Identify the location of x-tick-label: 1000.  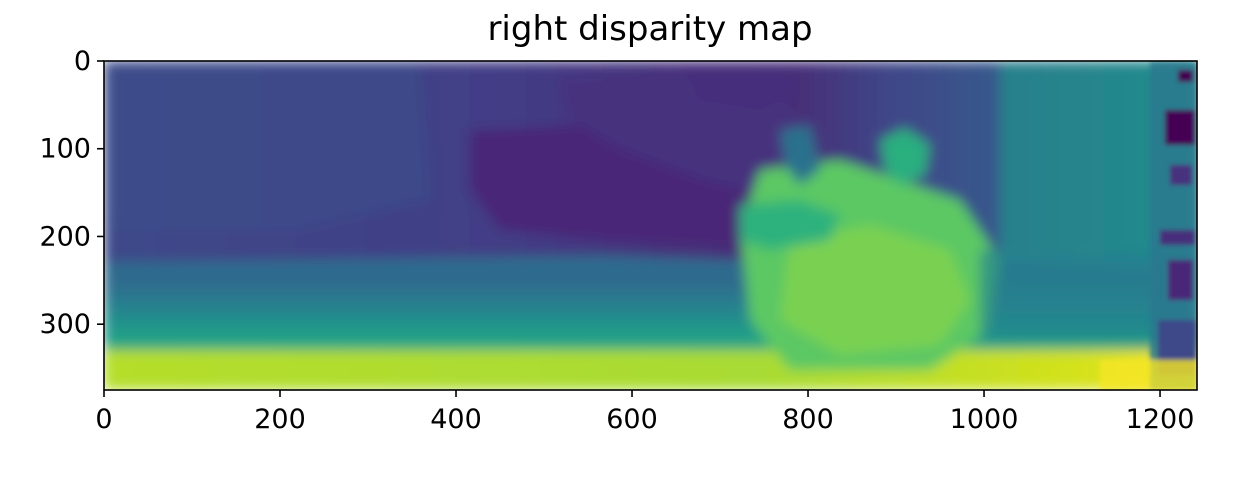
(984, 419).